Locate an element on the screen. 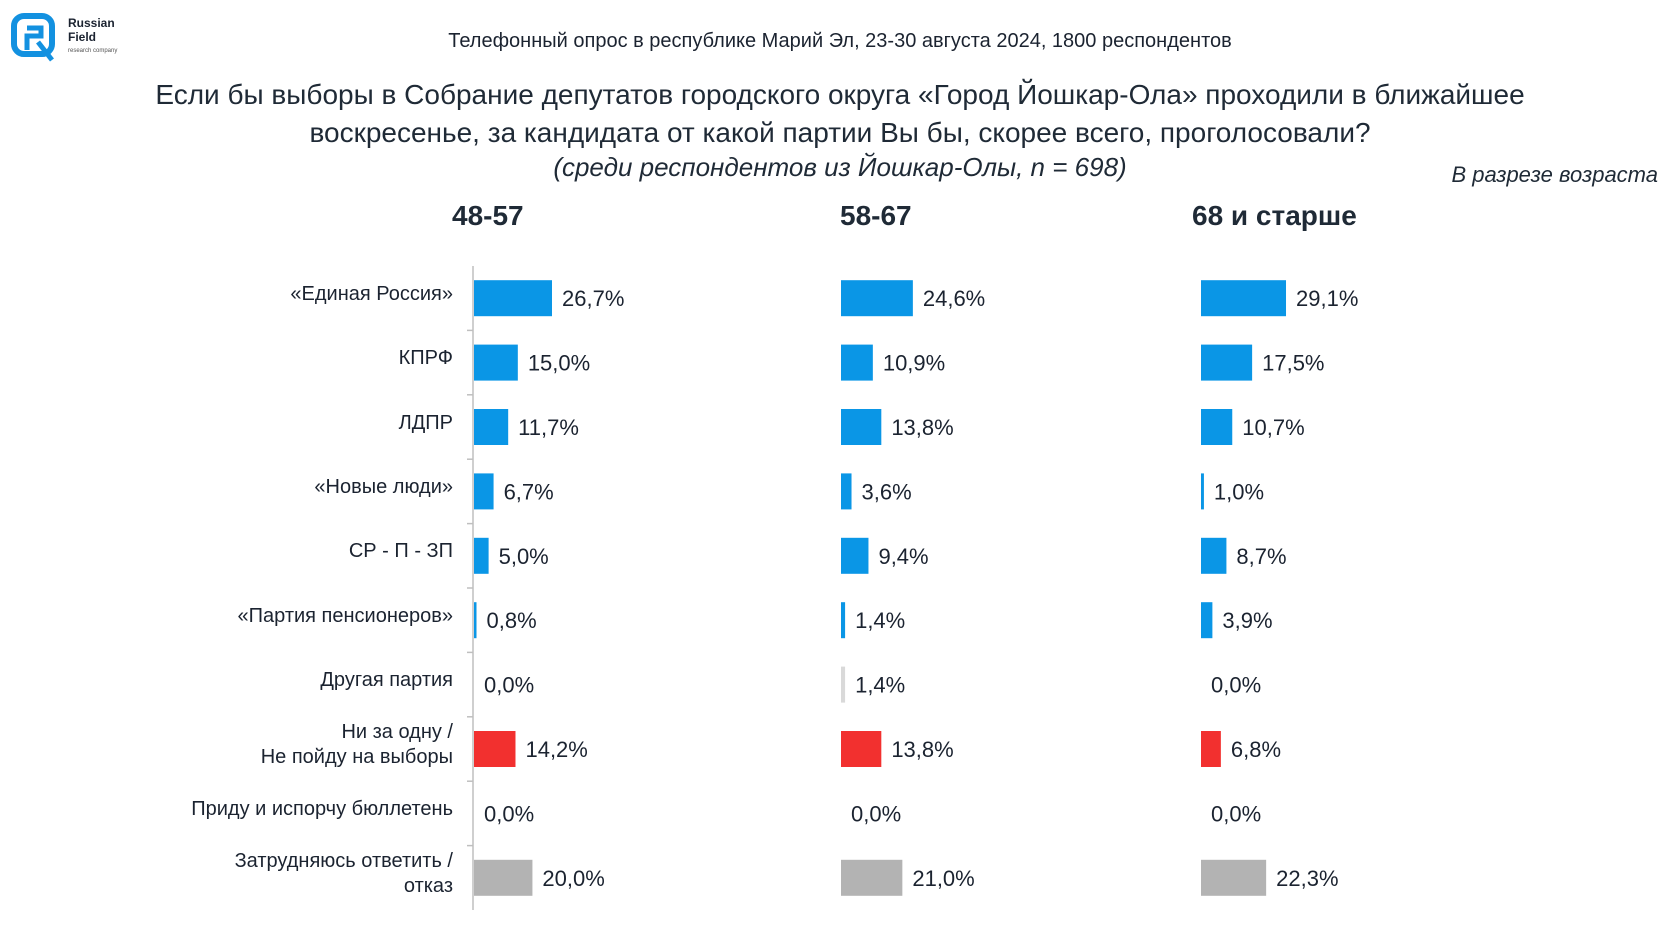 Image resolution: width=1680 pixels, height=945 pixels. data-label-2-9: 0,0% is located at coordinates (876, 813).